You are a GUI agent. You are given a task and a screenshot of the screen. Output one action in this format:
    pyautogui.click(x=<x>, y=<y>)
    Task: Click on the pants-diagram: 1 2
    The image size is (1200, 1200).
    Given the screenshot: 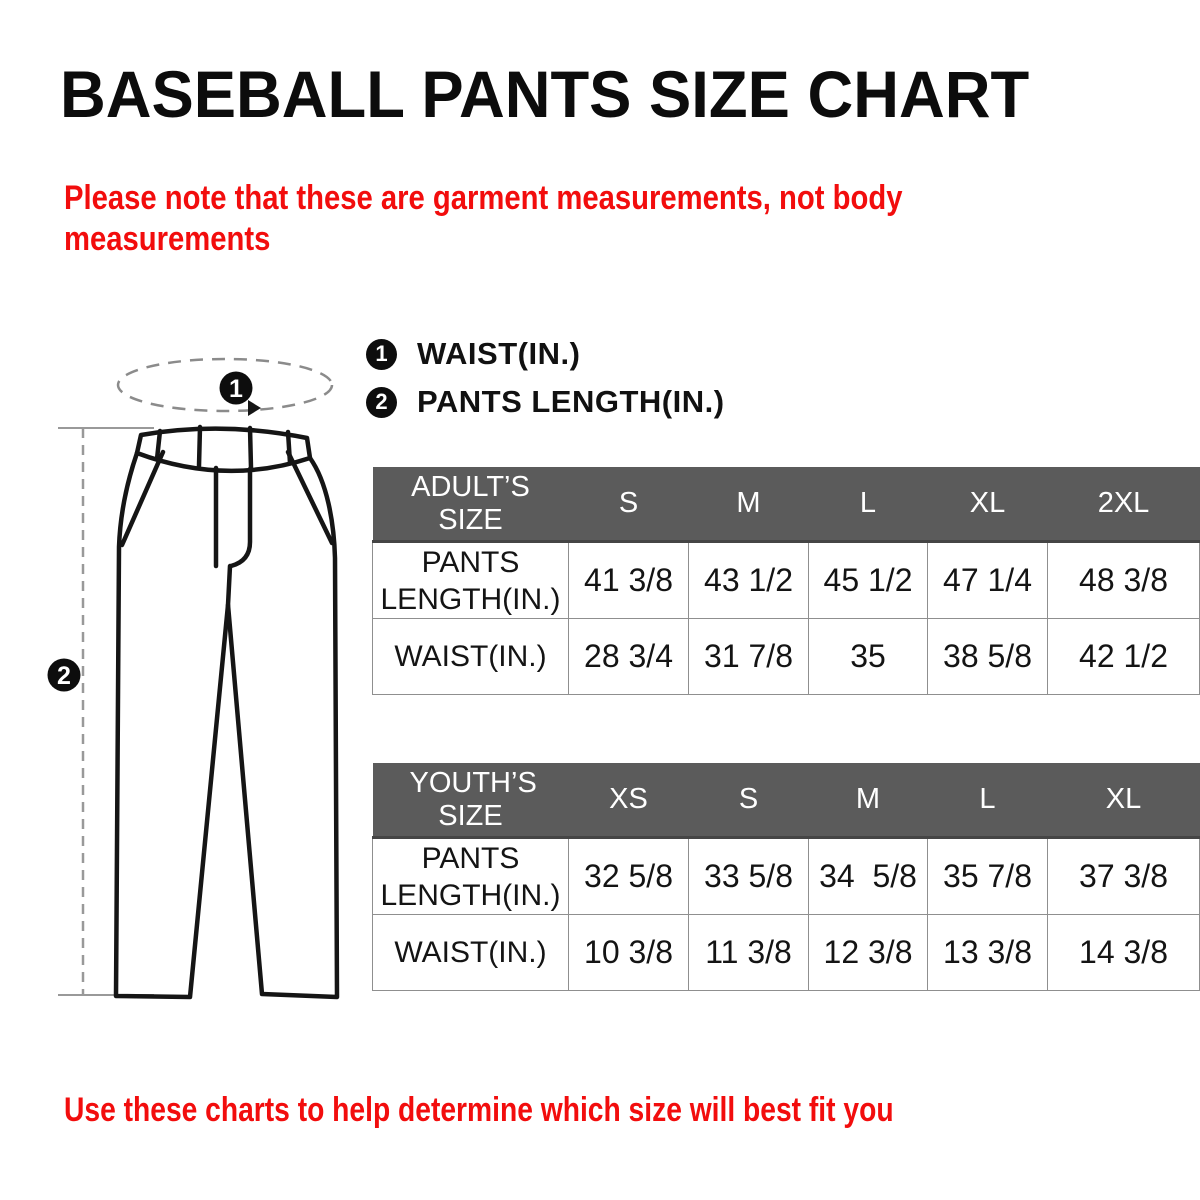 What is the action you would take?
    pyautogui.click(x=193, y=678)
    